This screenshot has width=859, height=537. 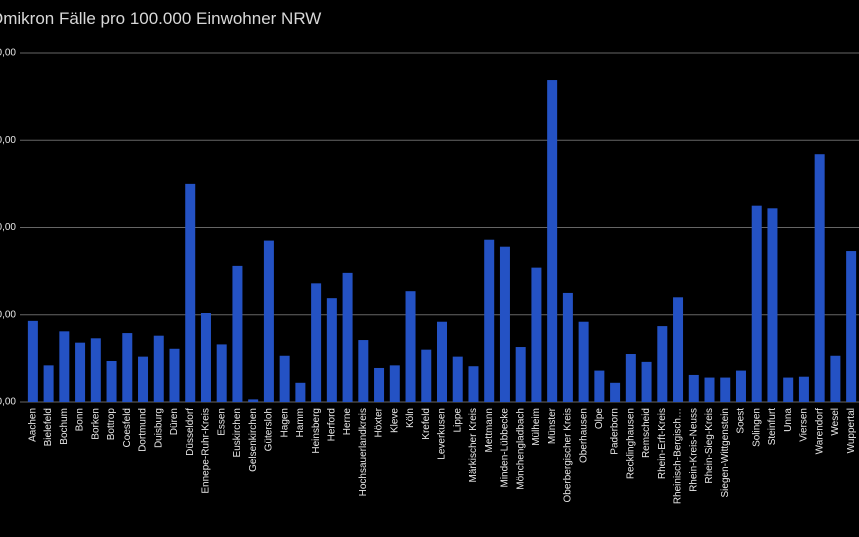 I want to click on x-tick-label: Duisburg, so click(x=158, y=428).